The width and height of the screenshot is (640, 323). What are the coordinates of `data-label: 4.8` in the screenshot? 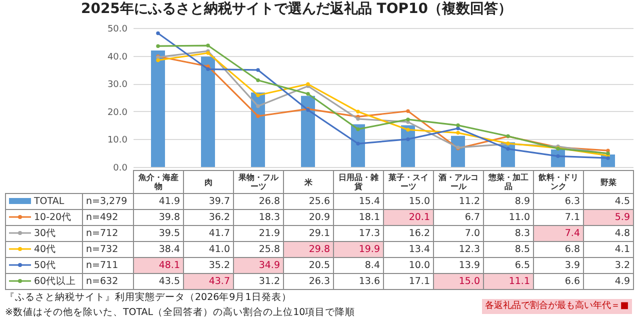 It's located at (609, 234).